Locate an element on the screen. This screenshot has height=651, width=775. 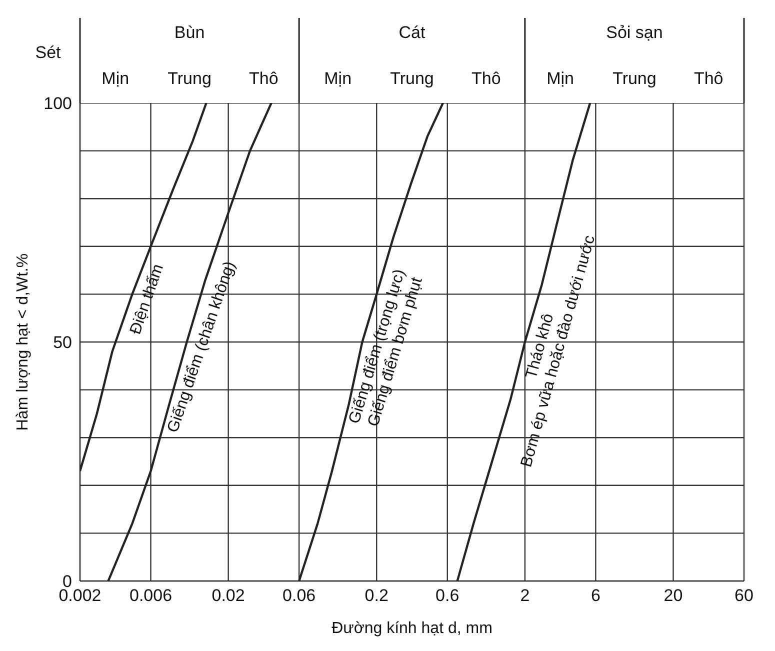
text: Sỏi sạn is located at coordinates (634, 32).